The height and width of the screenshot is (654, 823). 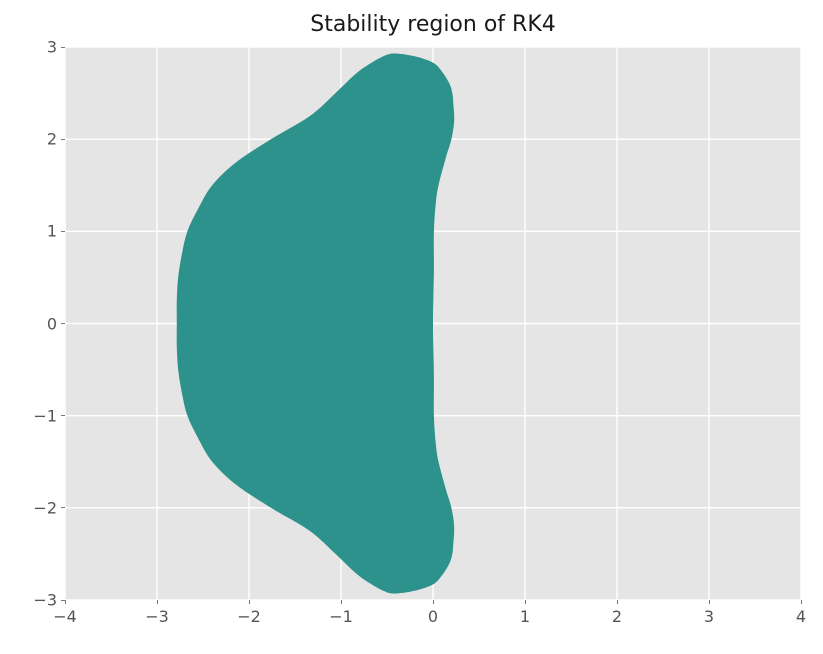 What do you see at coordinates (801, 616) in the screenshot?
I see `x-tick-label: 4` at bounding box center [801, 616].